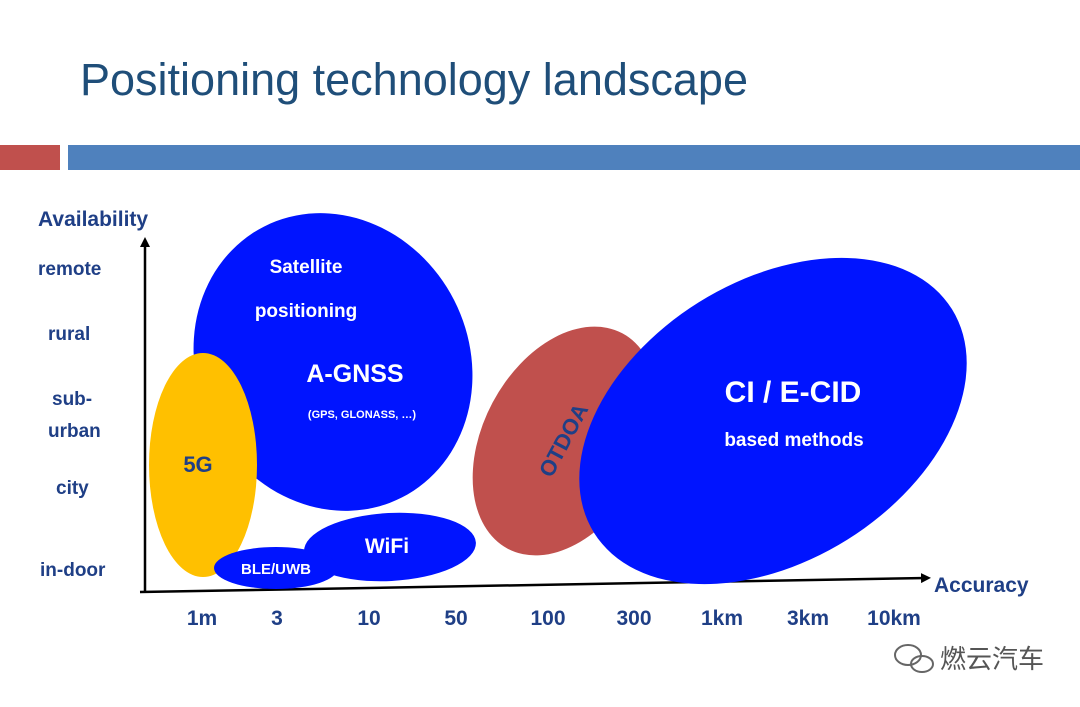 This screenshot has width=1080, height=707. Describe the element at coordinates (387, 546) in the screenshot. I see `wifi-label: WiFi` at that location.